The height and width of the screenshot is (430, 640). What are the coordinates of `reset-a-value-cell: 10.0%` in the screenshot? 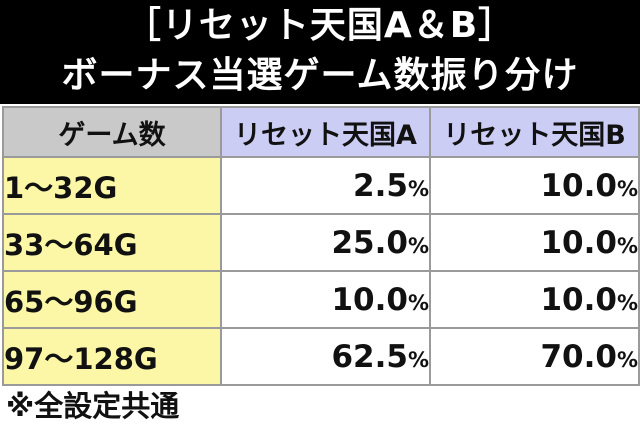 It's located at (325, 299).